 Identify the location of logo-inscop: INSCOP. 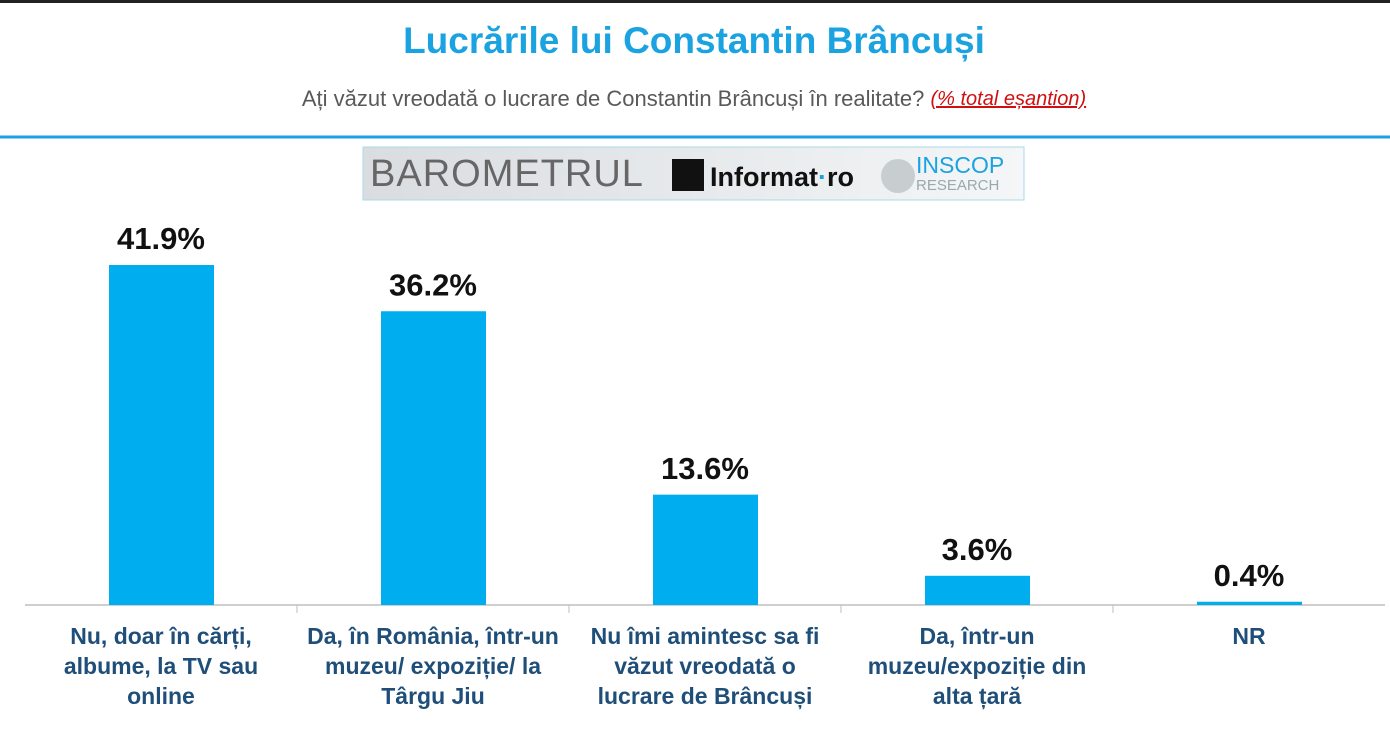
(960, 165).